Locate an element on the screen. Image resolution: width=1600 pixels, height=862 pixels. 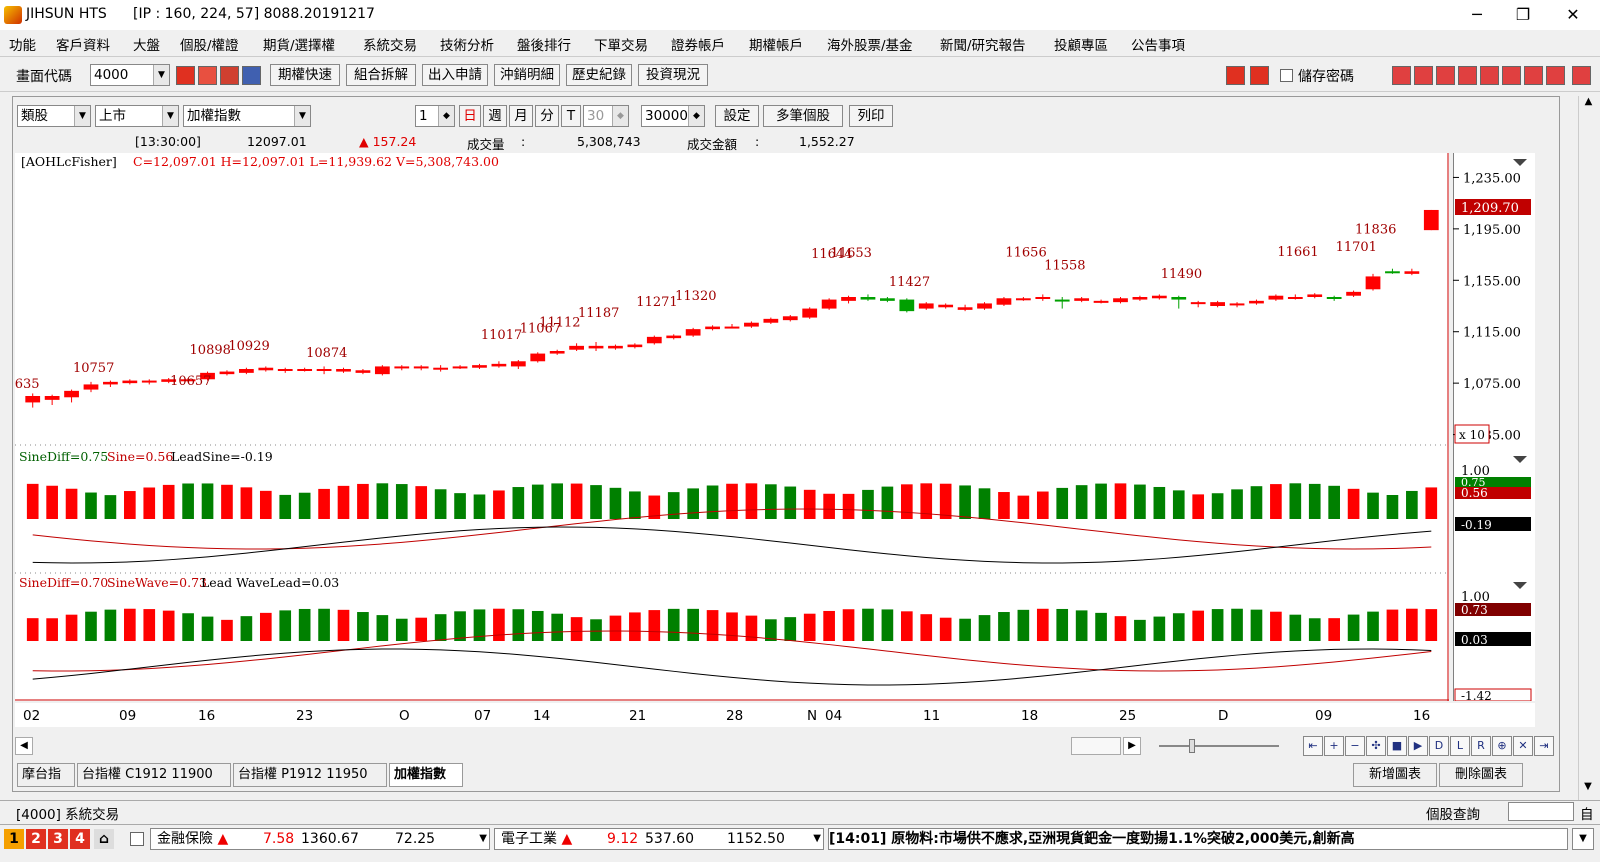
sector-ticker-2: 電子工業 ▲ 9.12 537.60 1152.50 ▼ is located at coordinates (659, 839).